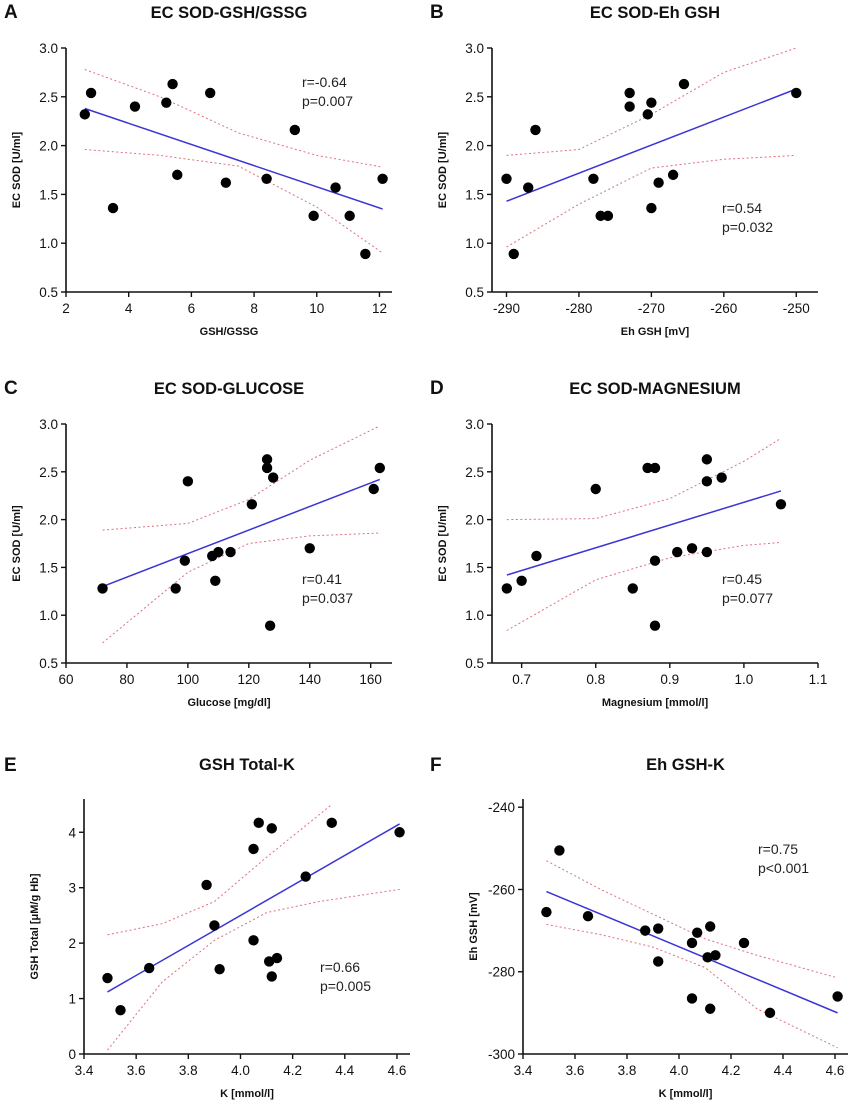  Describe the element at coordinates (72, 943) in the screenshot. I see `y-tick-label: 2` at that location.